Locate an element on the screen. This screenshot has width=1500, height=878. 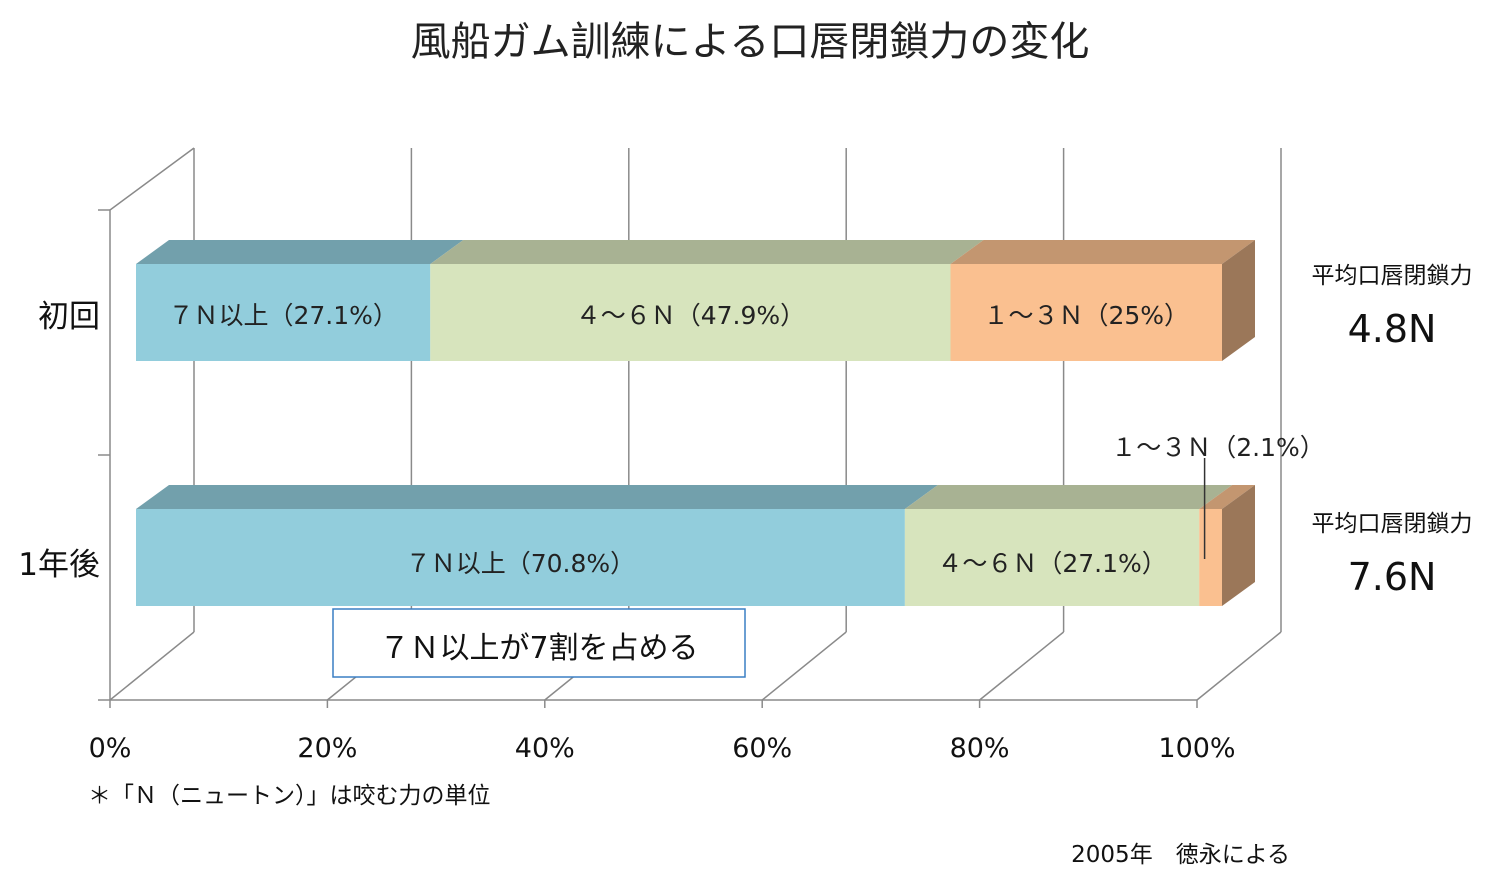
data-label: ４～６Ｎ（27.1%） is located at coordinates (1051, 563).